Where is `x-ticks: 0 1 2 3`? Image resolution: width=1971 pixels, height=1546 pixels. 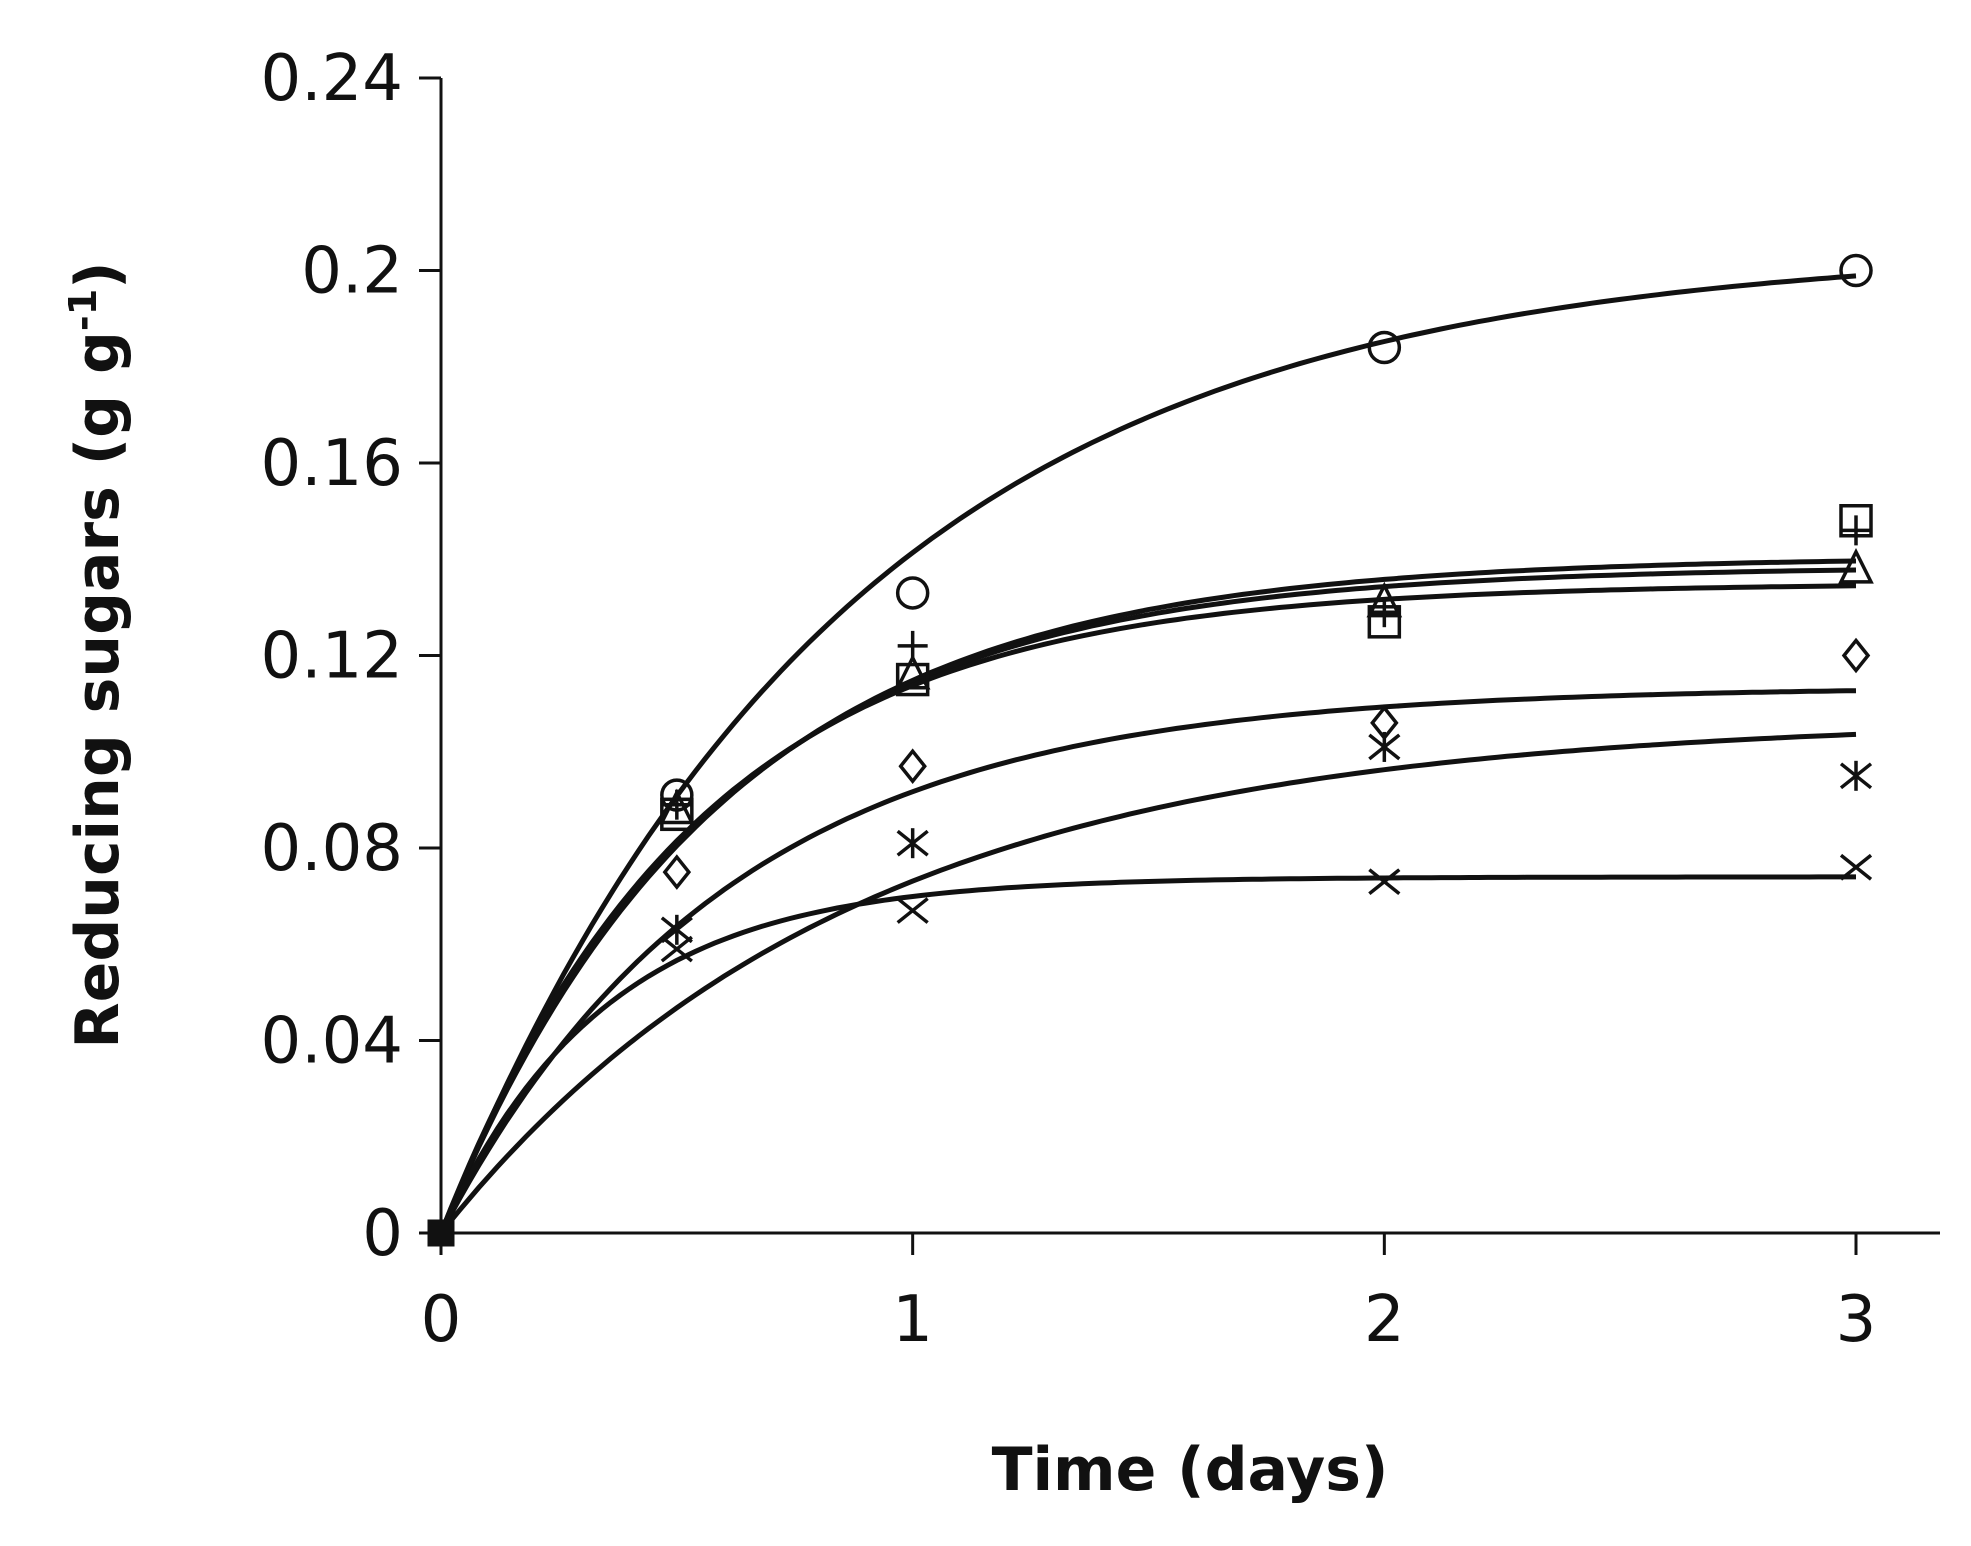
x-ticks: 0 1 2 3 is located at coordinates (1149, 1295).